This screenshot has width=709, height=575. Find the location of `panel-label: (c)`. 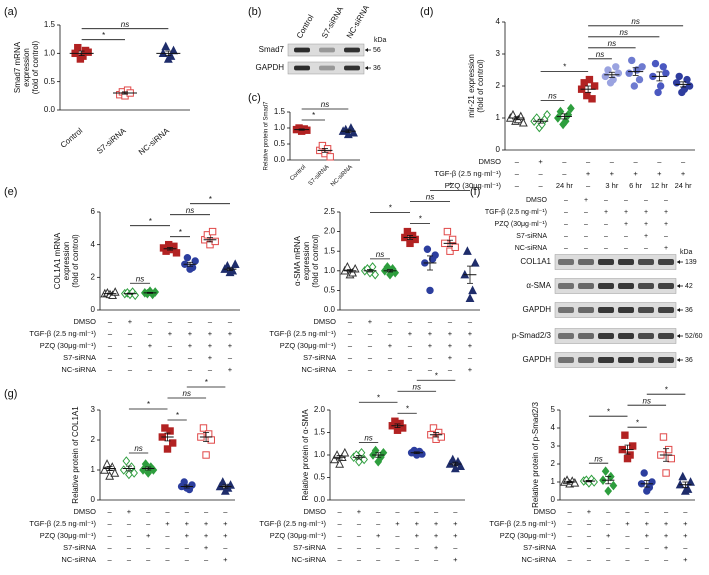

panel-label: (c) is located at coordinates (254, 98).